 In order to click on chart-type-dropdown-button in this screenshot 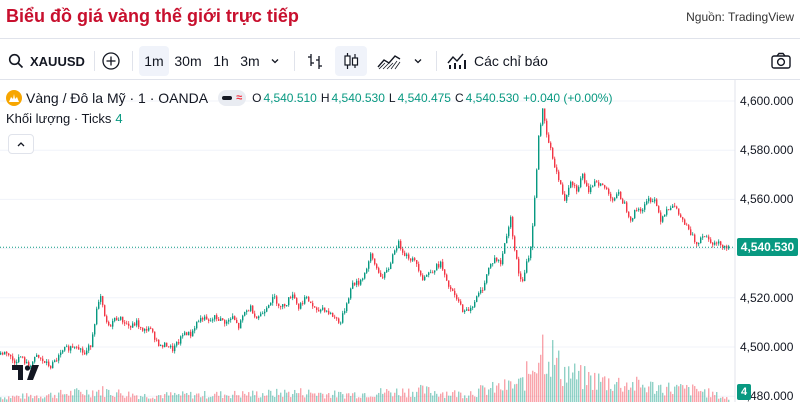, I will do `click(418, 61)`.